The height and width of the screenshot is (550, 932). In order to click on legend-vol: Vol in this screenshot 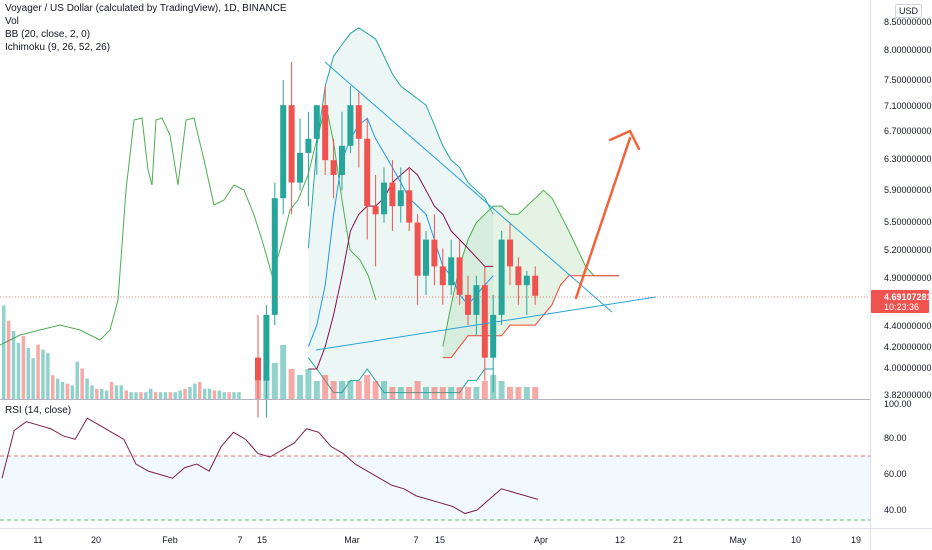, I will do `click(12, 21)`.